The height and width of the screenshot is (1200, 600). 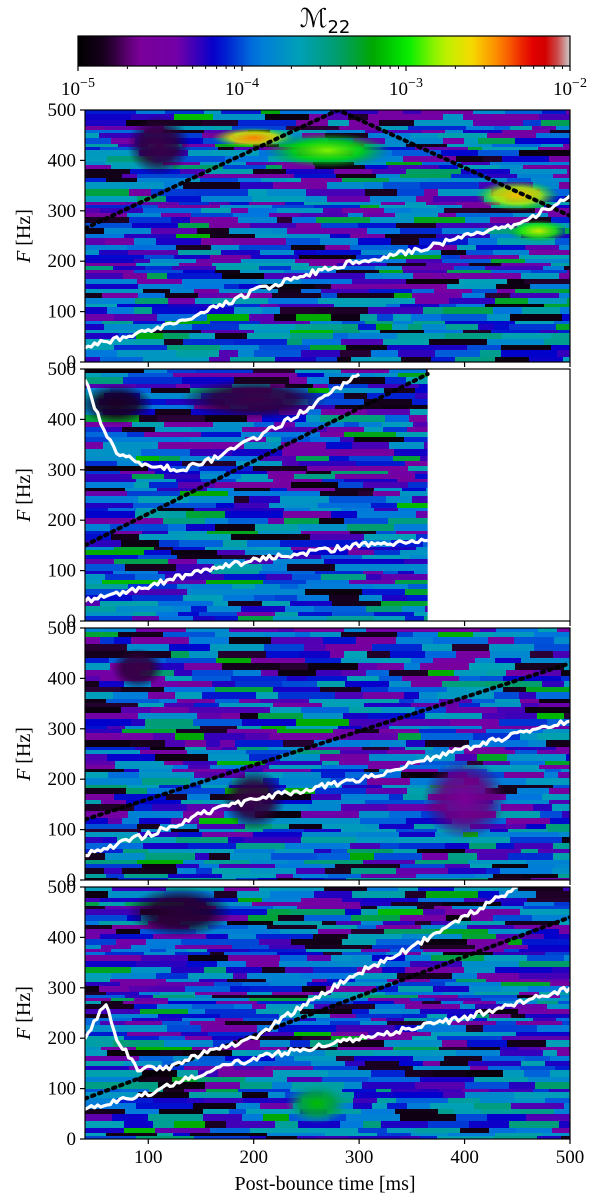 What do you see at coordinates (570, 1157) in the screenshot?
I see `x-tick-label: 500` at bounding box center [570, 1157].